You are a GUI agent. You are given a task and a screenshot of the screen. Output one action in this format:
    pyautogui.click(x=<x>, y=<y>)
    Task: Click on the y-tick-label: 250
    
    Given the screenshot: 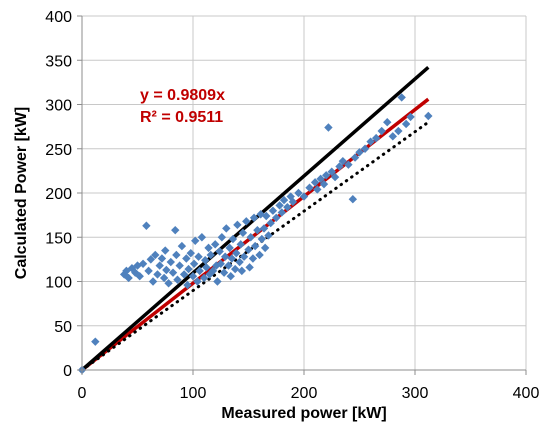 What is the action you would take?
    pyautogui.click(x=58, y=150)
    